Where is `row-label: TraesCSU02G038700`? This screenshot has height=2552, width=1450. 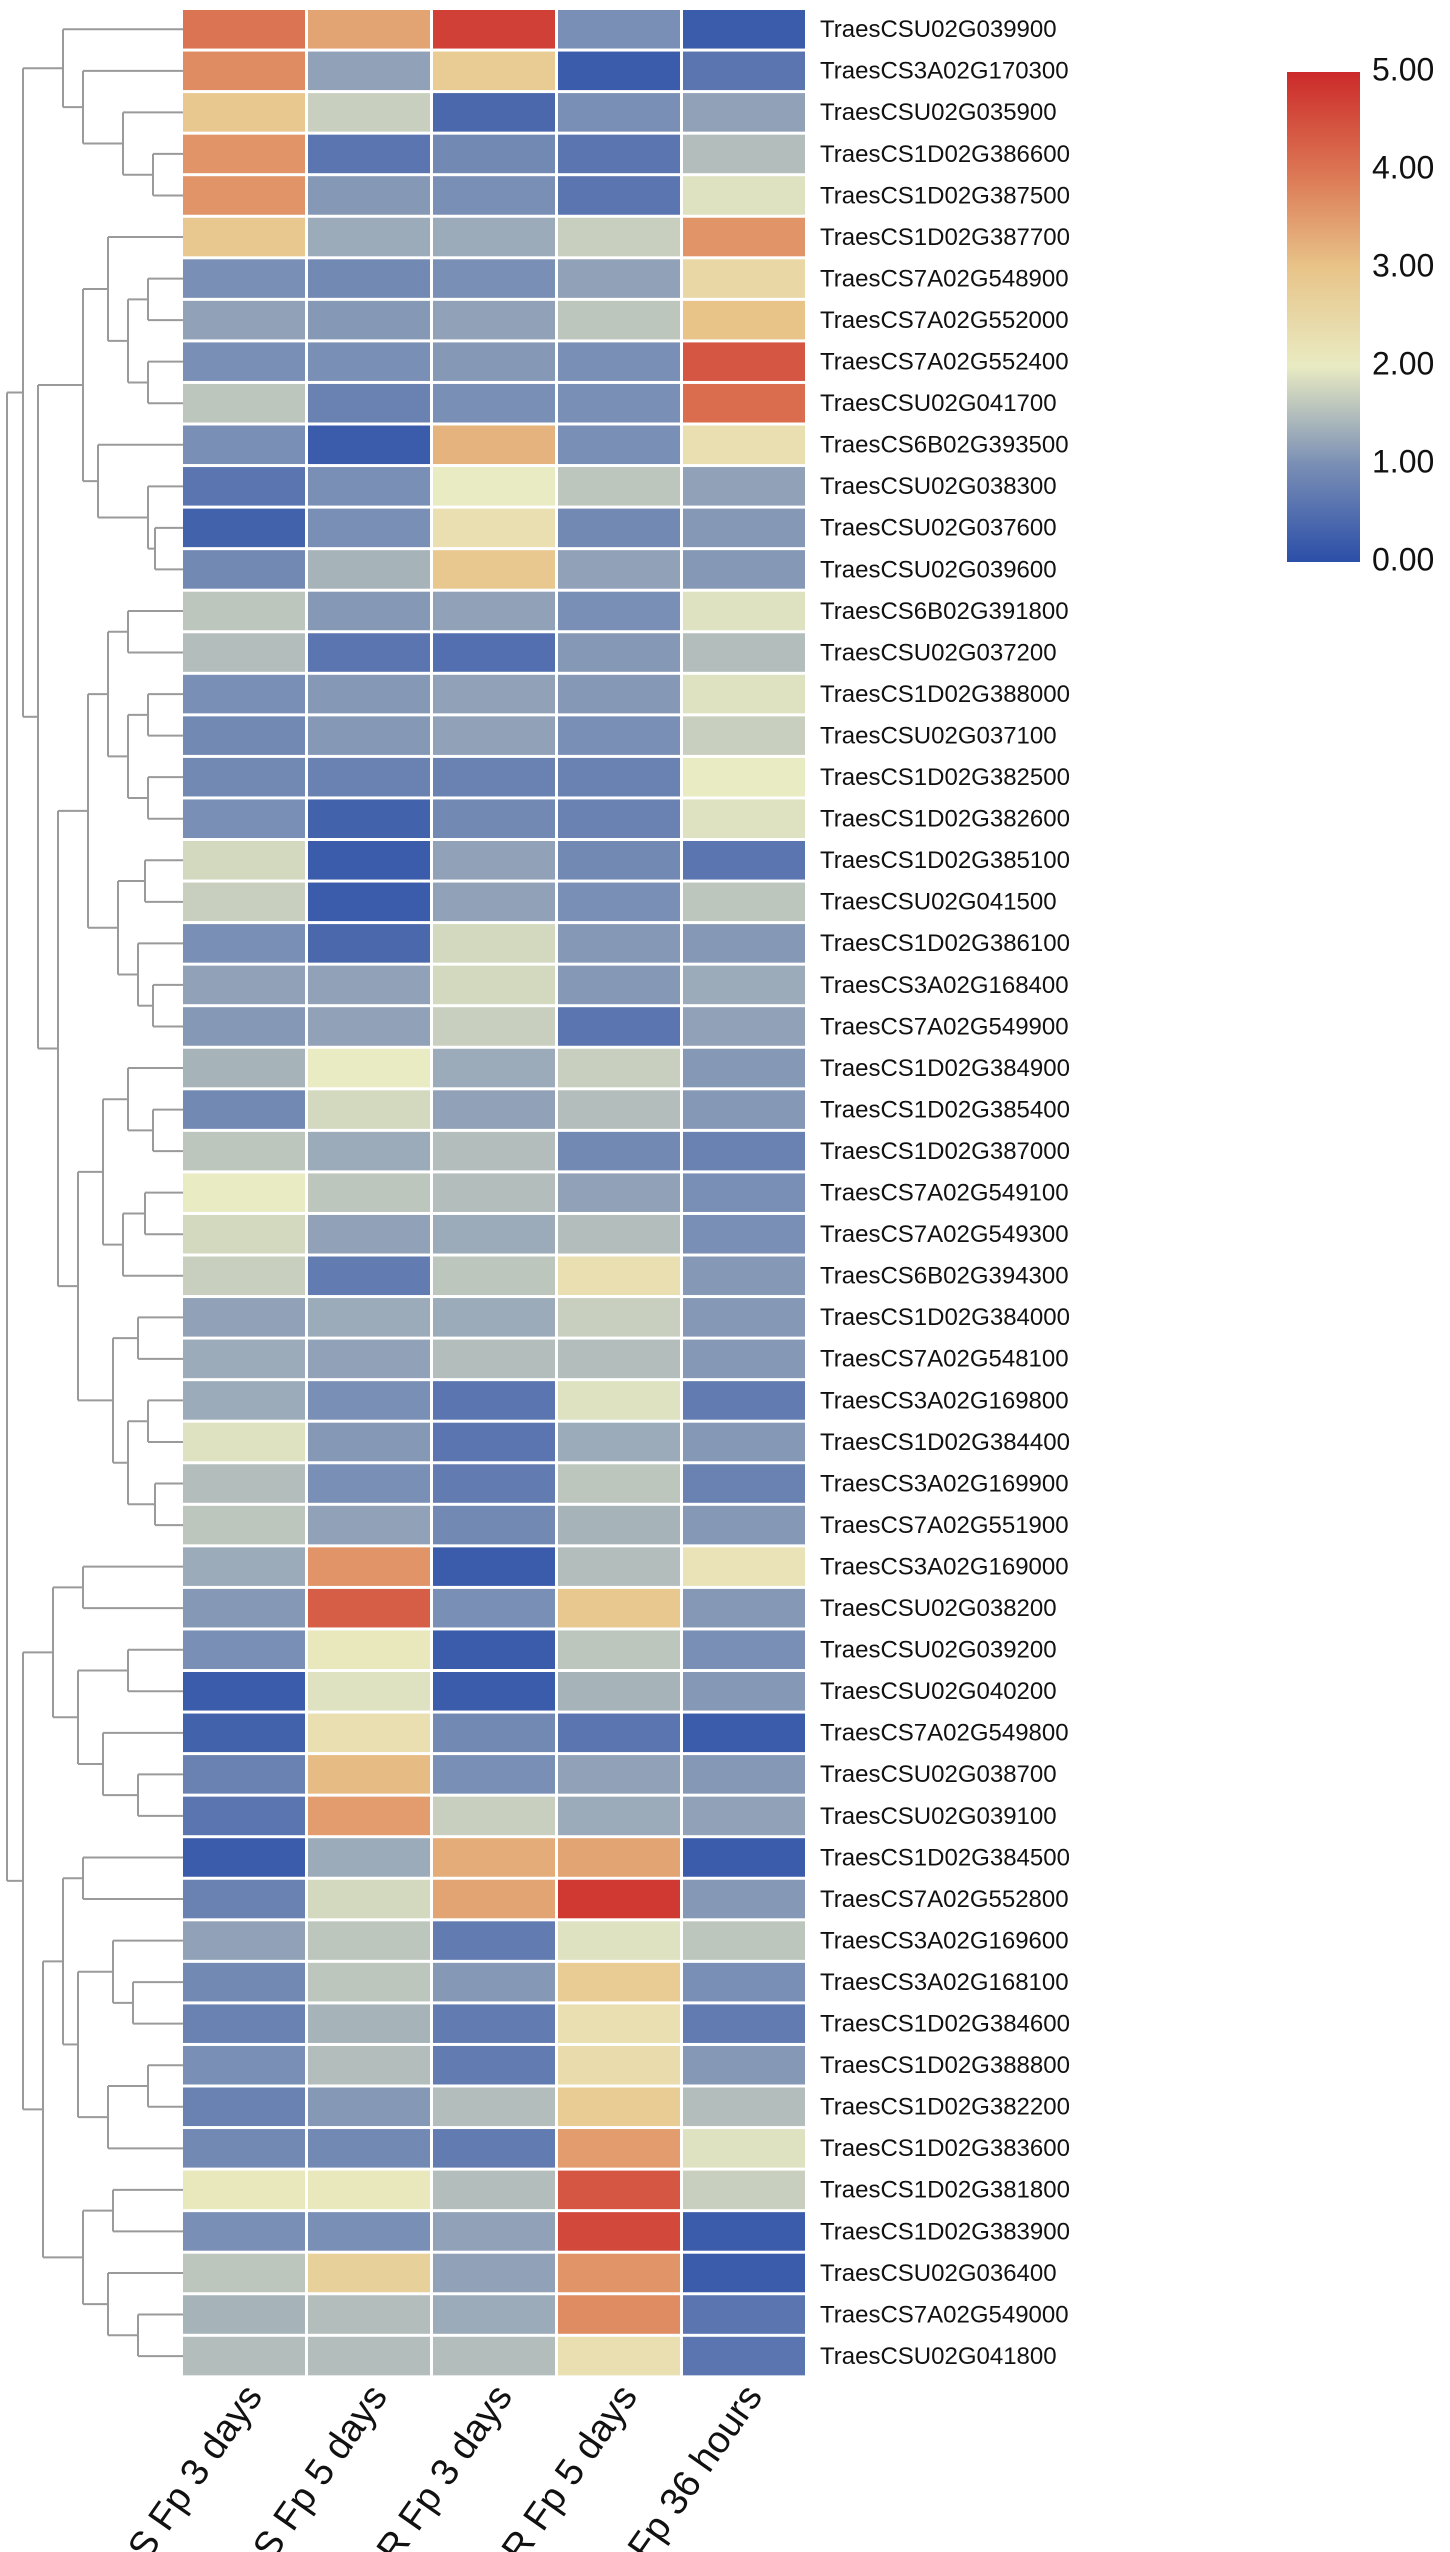 row-label: TraesCSU02G038700 is located at coordinates (938, 1774).